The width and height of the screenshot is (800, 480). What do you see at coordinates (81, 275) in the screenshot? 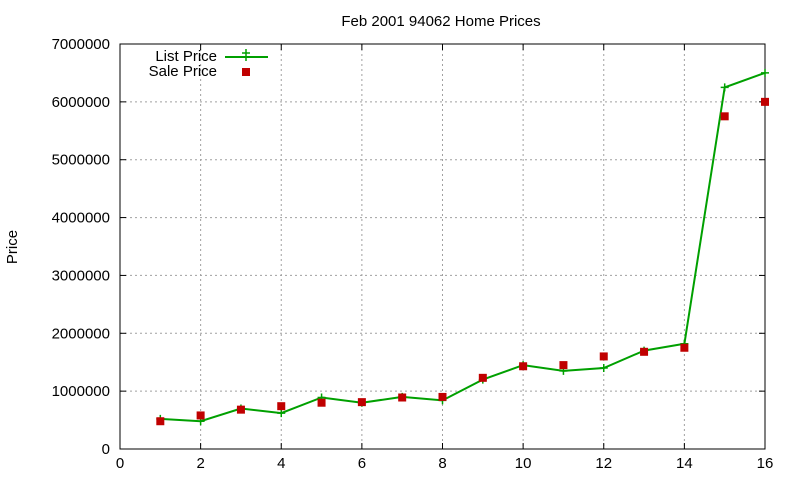
I see `y-tick-label: 3000000` at bounding box center [81, 275].